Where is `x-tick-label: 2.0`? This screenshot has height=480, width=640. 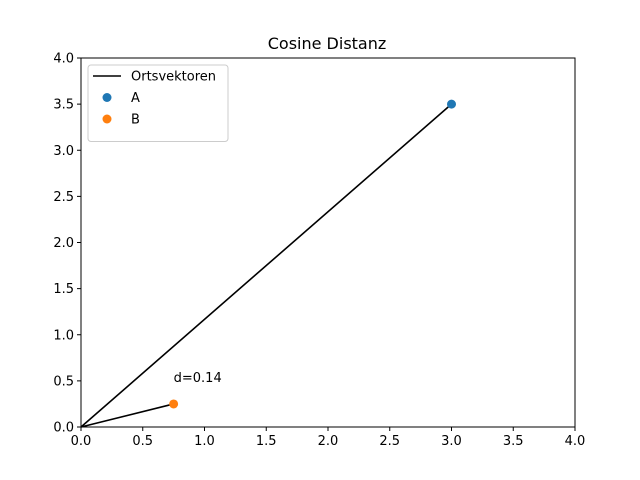 x-tick-label: 2.0 is located at coordinates (328, 441).